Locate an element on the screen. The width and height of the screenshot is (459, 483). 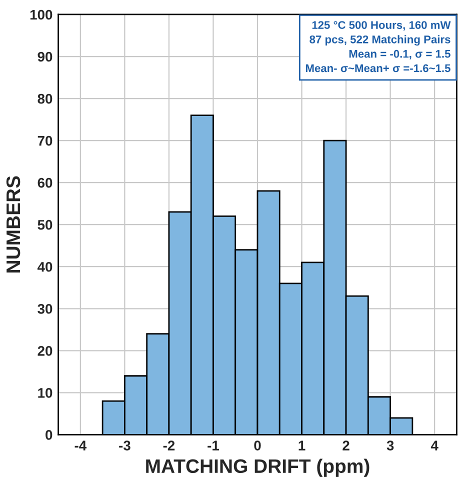
x-tick-label: 3 is located at coordinates (390, 445).